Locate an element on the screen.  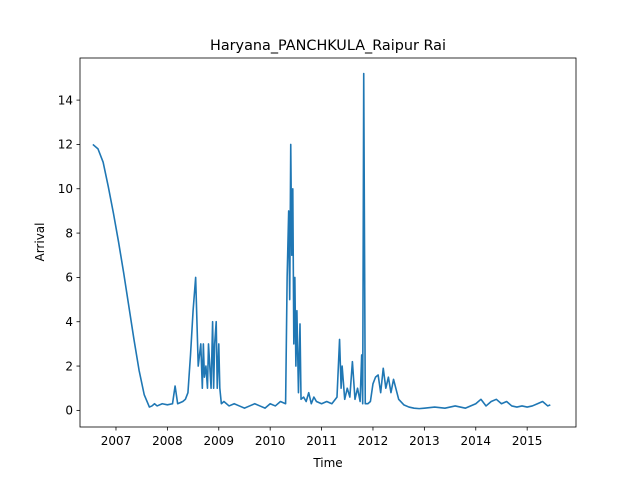
x-axis-label: Time is located at coordinates (327, 463).